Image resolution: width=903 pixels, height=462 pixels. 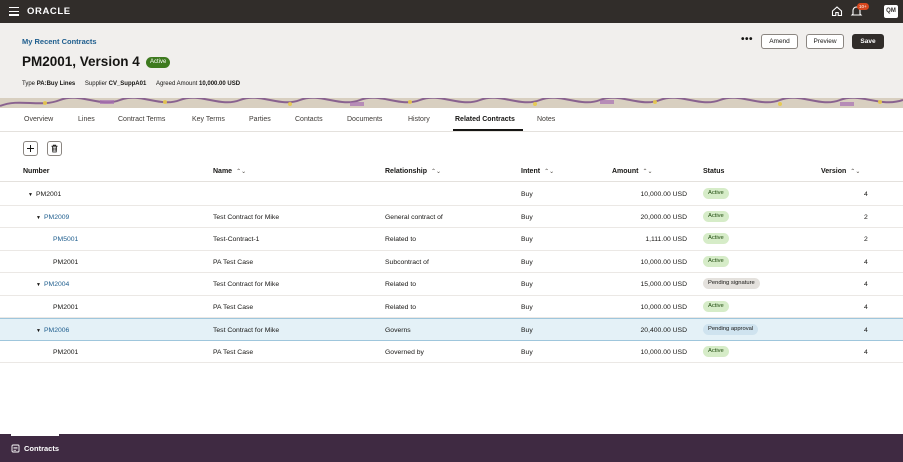 I want to click on trash-icon, so click(x=54, y=148).